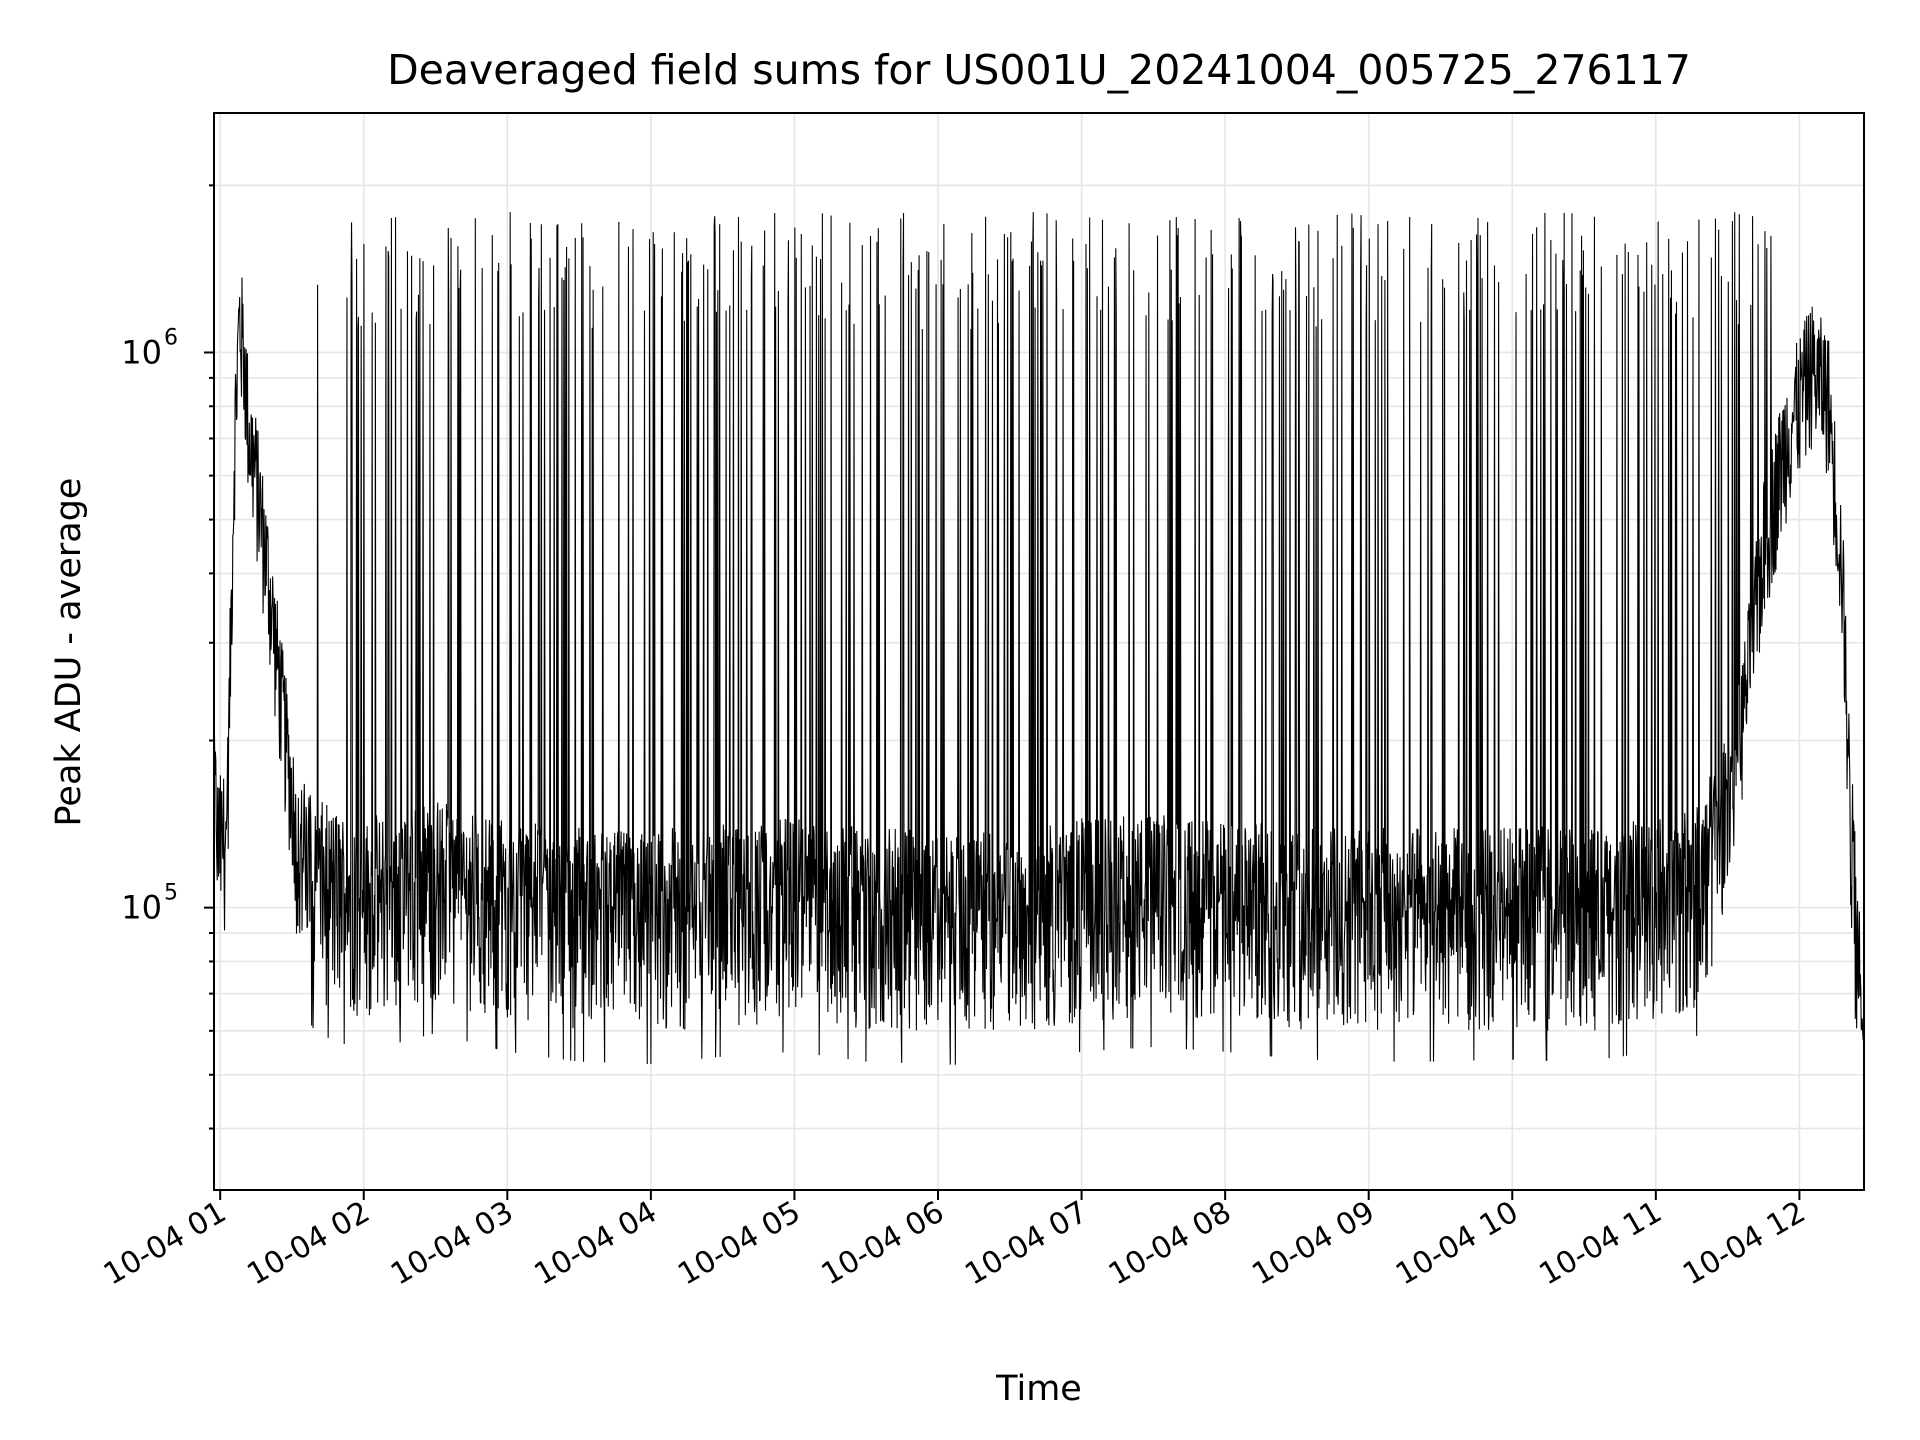  Describe the element at coordinates (1601, 1244) in the screenshot. I see `x-tick-label: 10-04 11` at that location.